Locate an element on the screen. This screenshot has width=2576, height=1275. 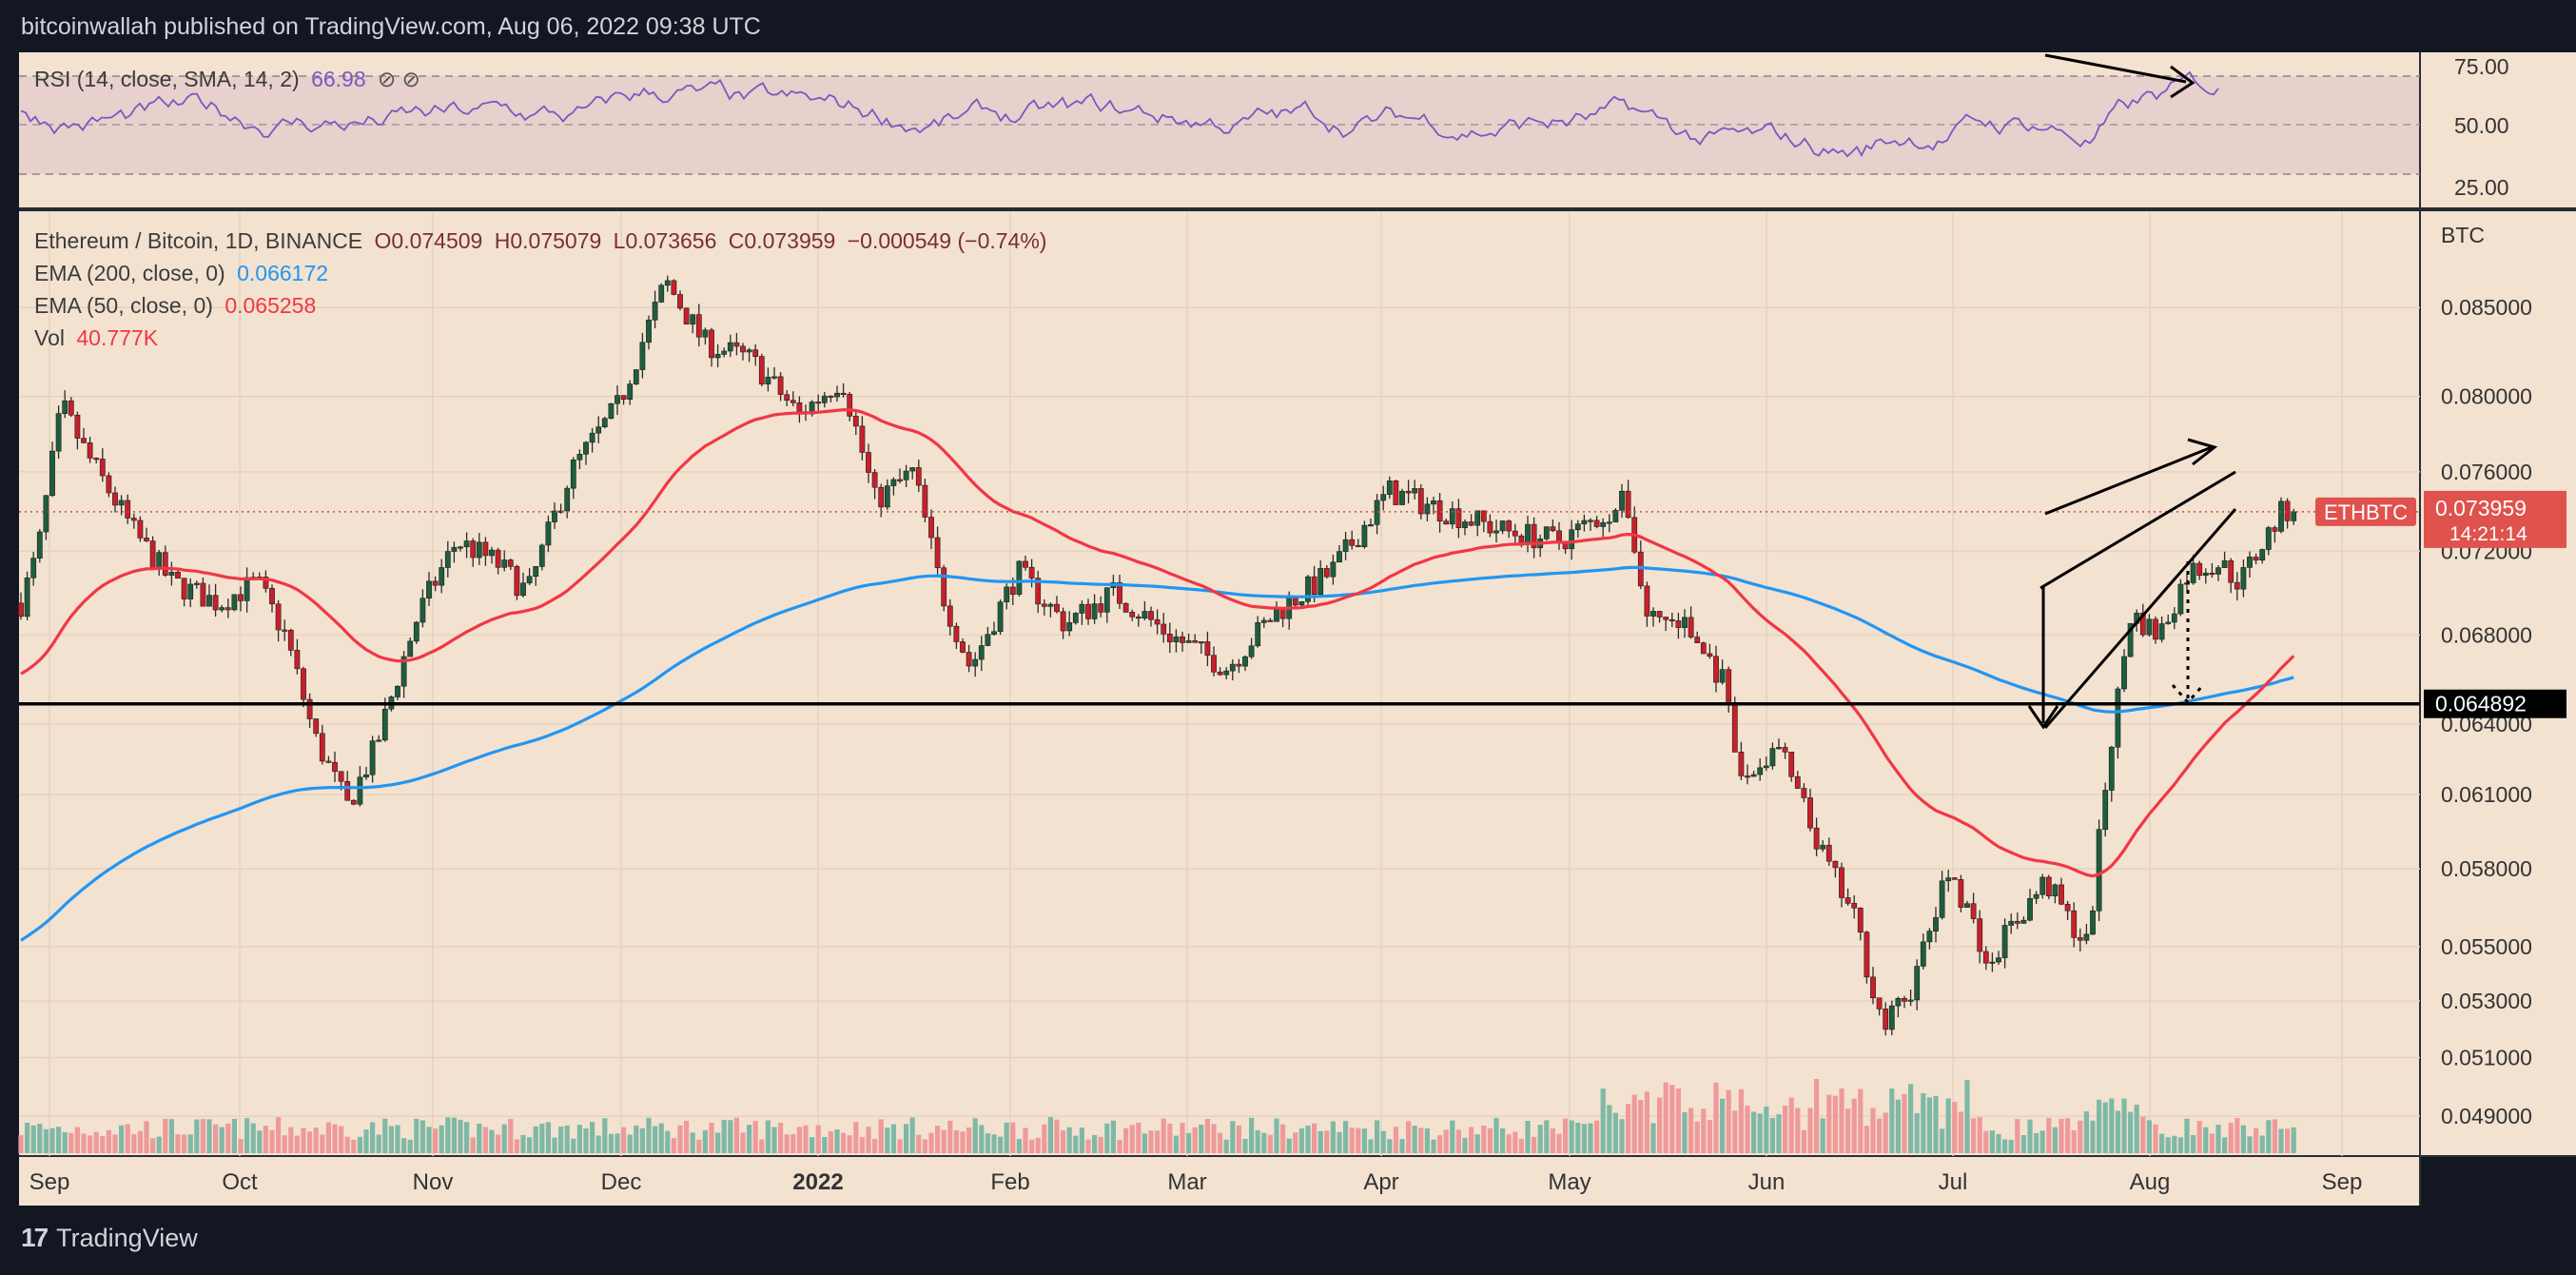
rsi-label: RSI (14, close, SMA, 14, 2) is located at coordinates (167, 79).